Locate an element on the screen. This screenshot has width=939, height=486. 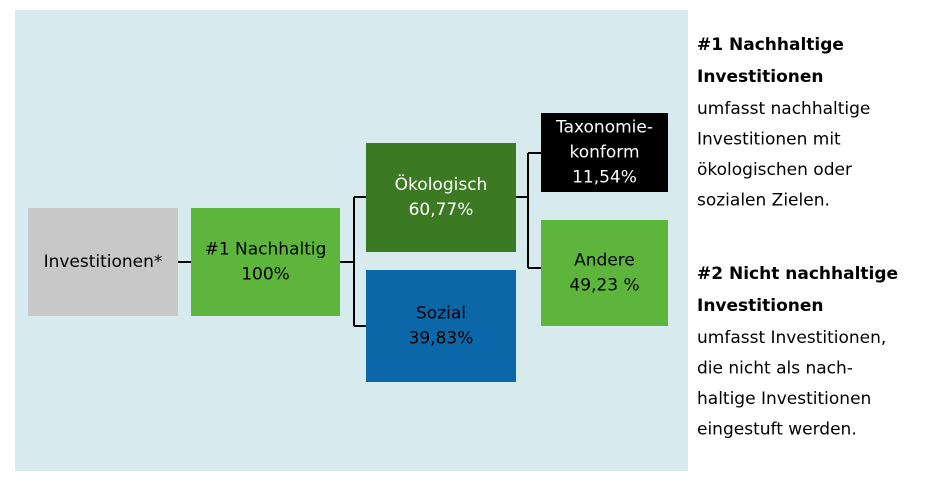
node-label: konform is located at coordinates (604, 153).